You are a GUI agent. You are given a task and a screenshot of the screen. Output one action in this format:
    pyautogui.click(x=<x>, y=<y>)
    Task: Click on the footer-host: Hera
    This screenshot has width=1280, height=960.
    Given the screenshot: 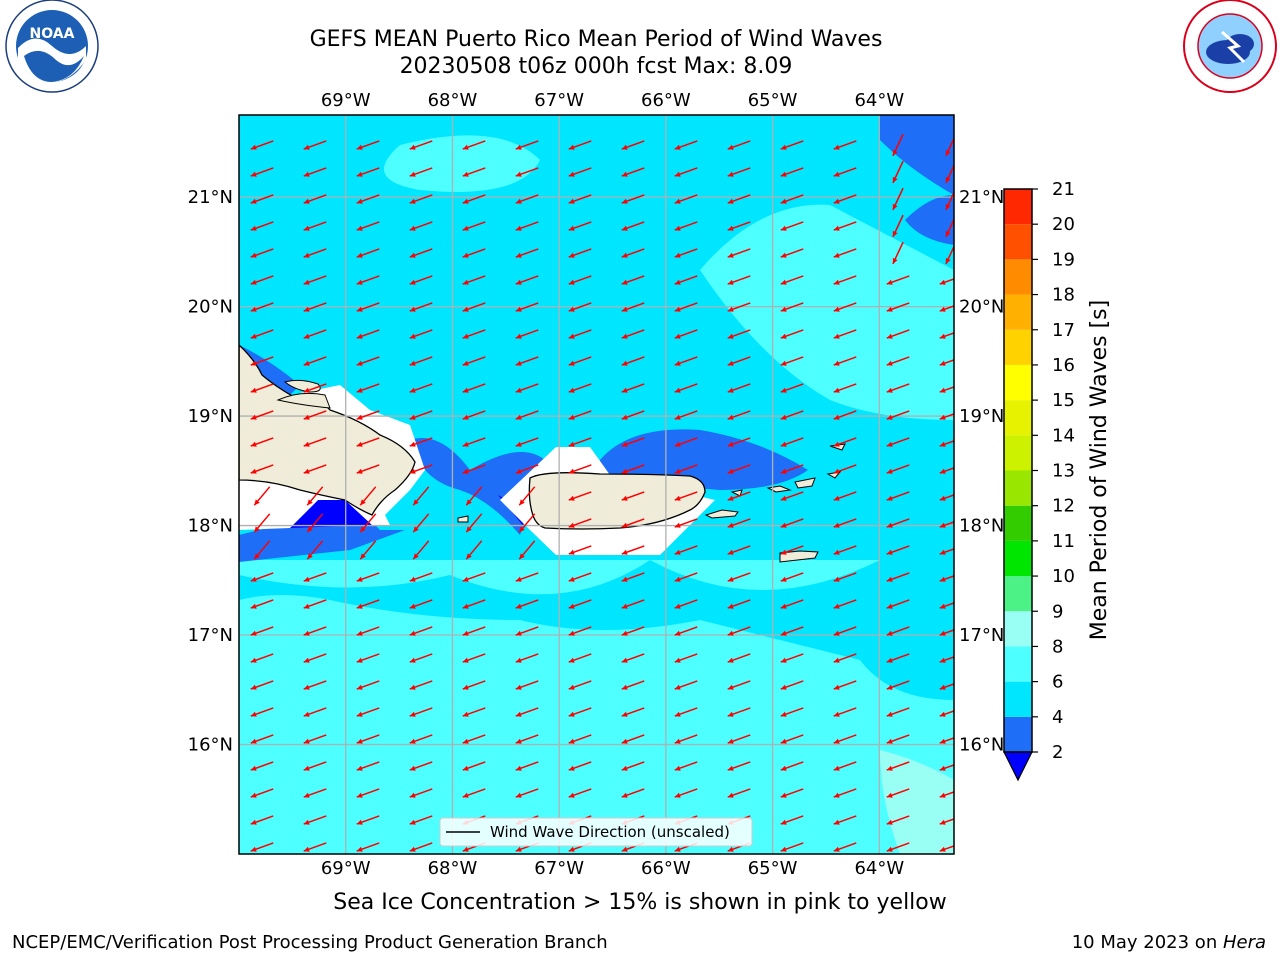 What is the action you would take?
    pyautogui.click(x=1244, y=942)
    